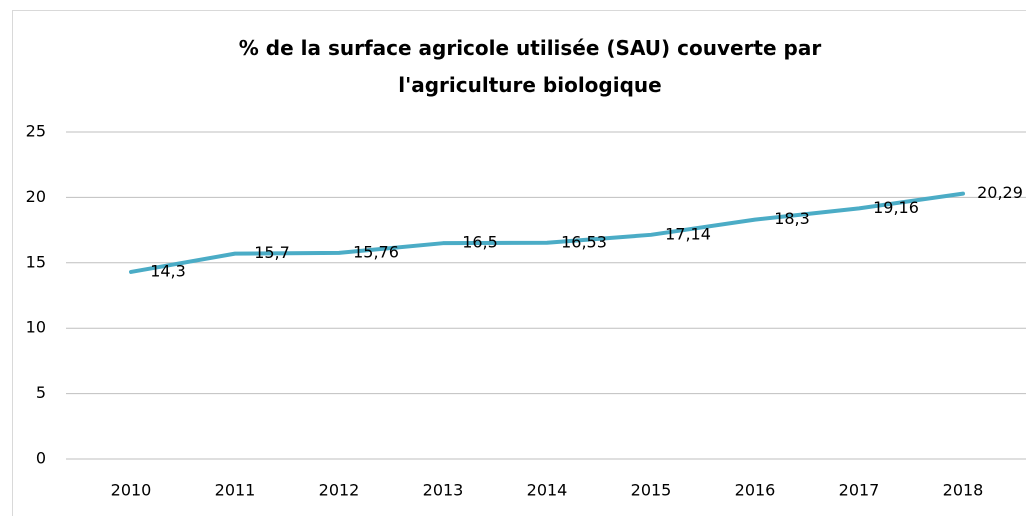 This screenshot has height=516, width=1026. Describe the element at coordinates (443, 490) in the screenshot. I see `x-tick-label: 2013` at that location.